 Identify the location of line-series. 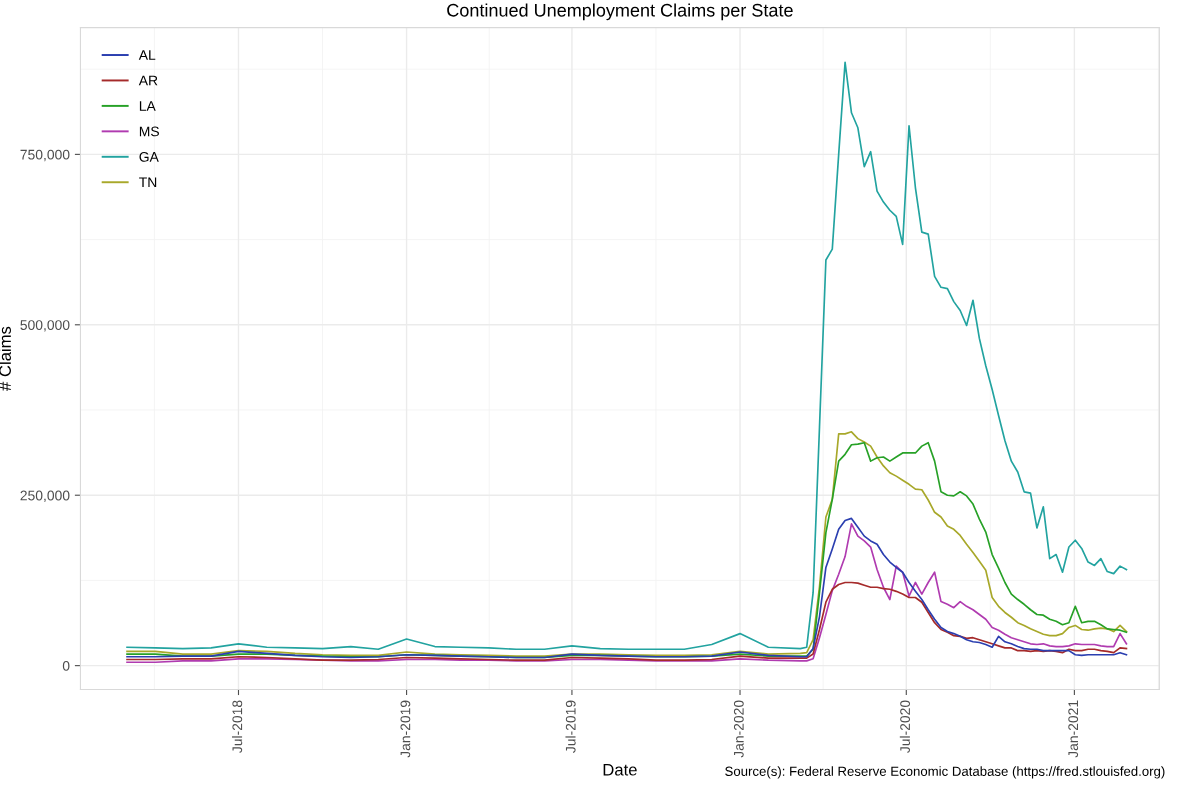
(627, 621).